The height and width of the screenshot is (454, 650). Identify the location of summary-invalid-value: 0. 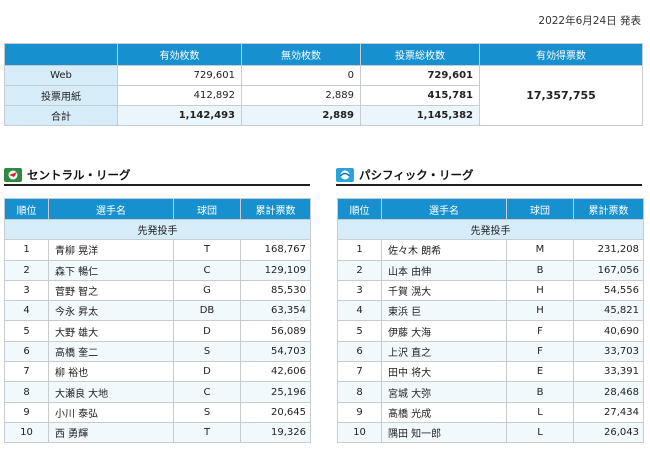
(301, 75).